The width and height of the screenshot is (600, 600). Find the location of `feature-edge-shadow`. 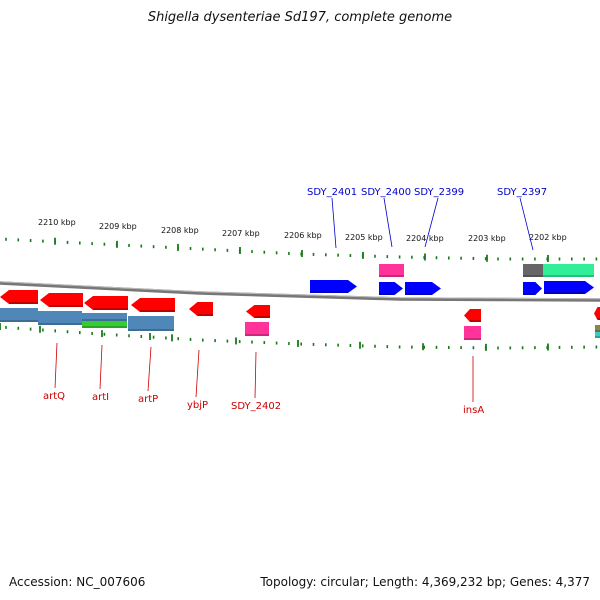

feature-edge-shadow is located at coordinates (597, 331).